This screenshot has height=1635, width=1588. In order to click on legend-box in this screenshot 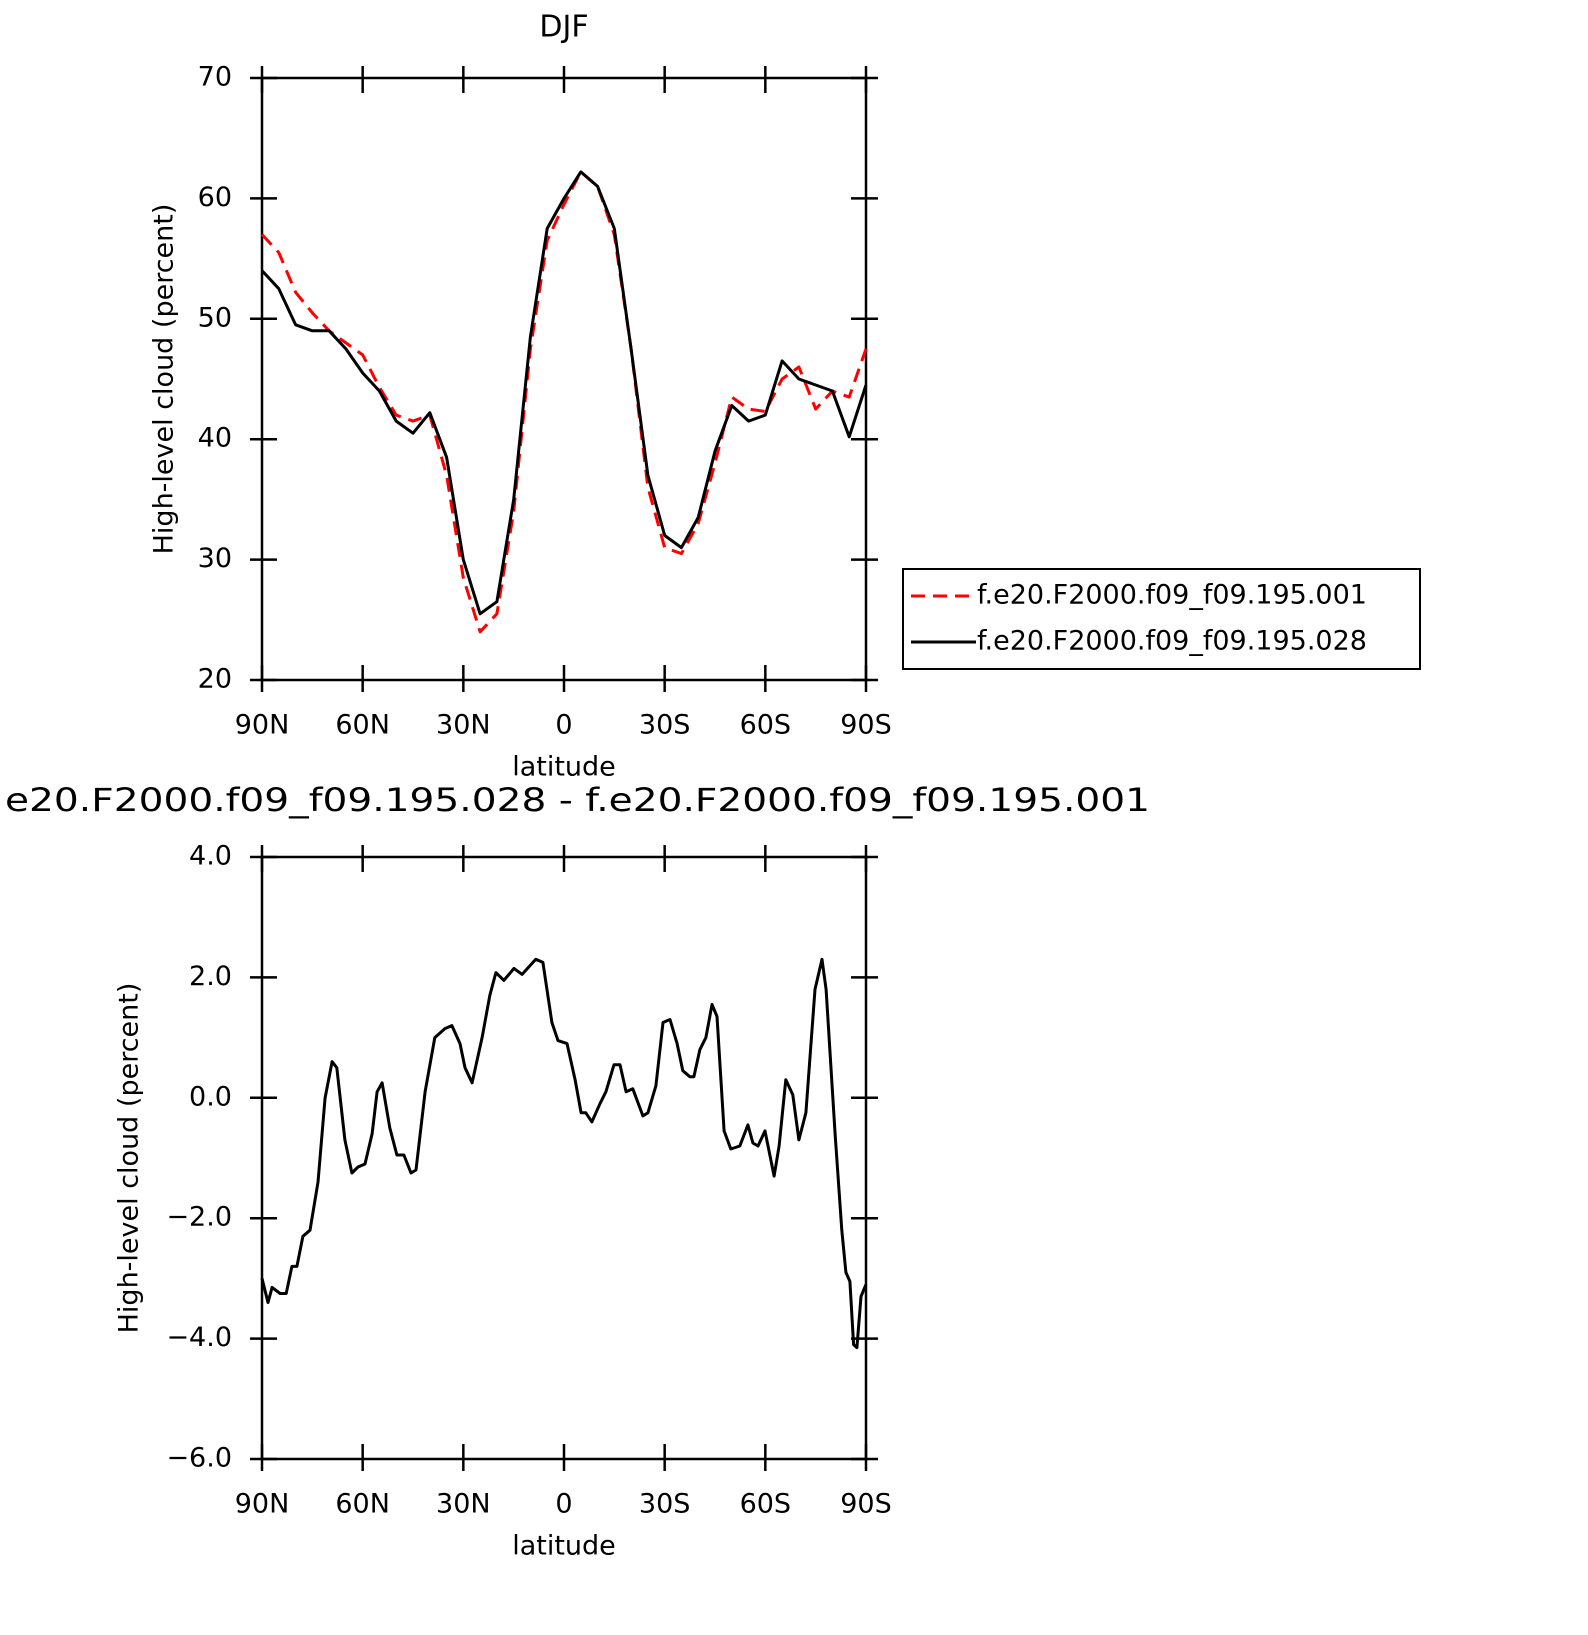, I will do `click(1161, 619)`.